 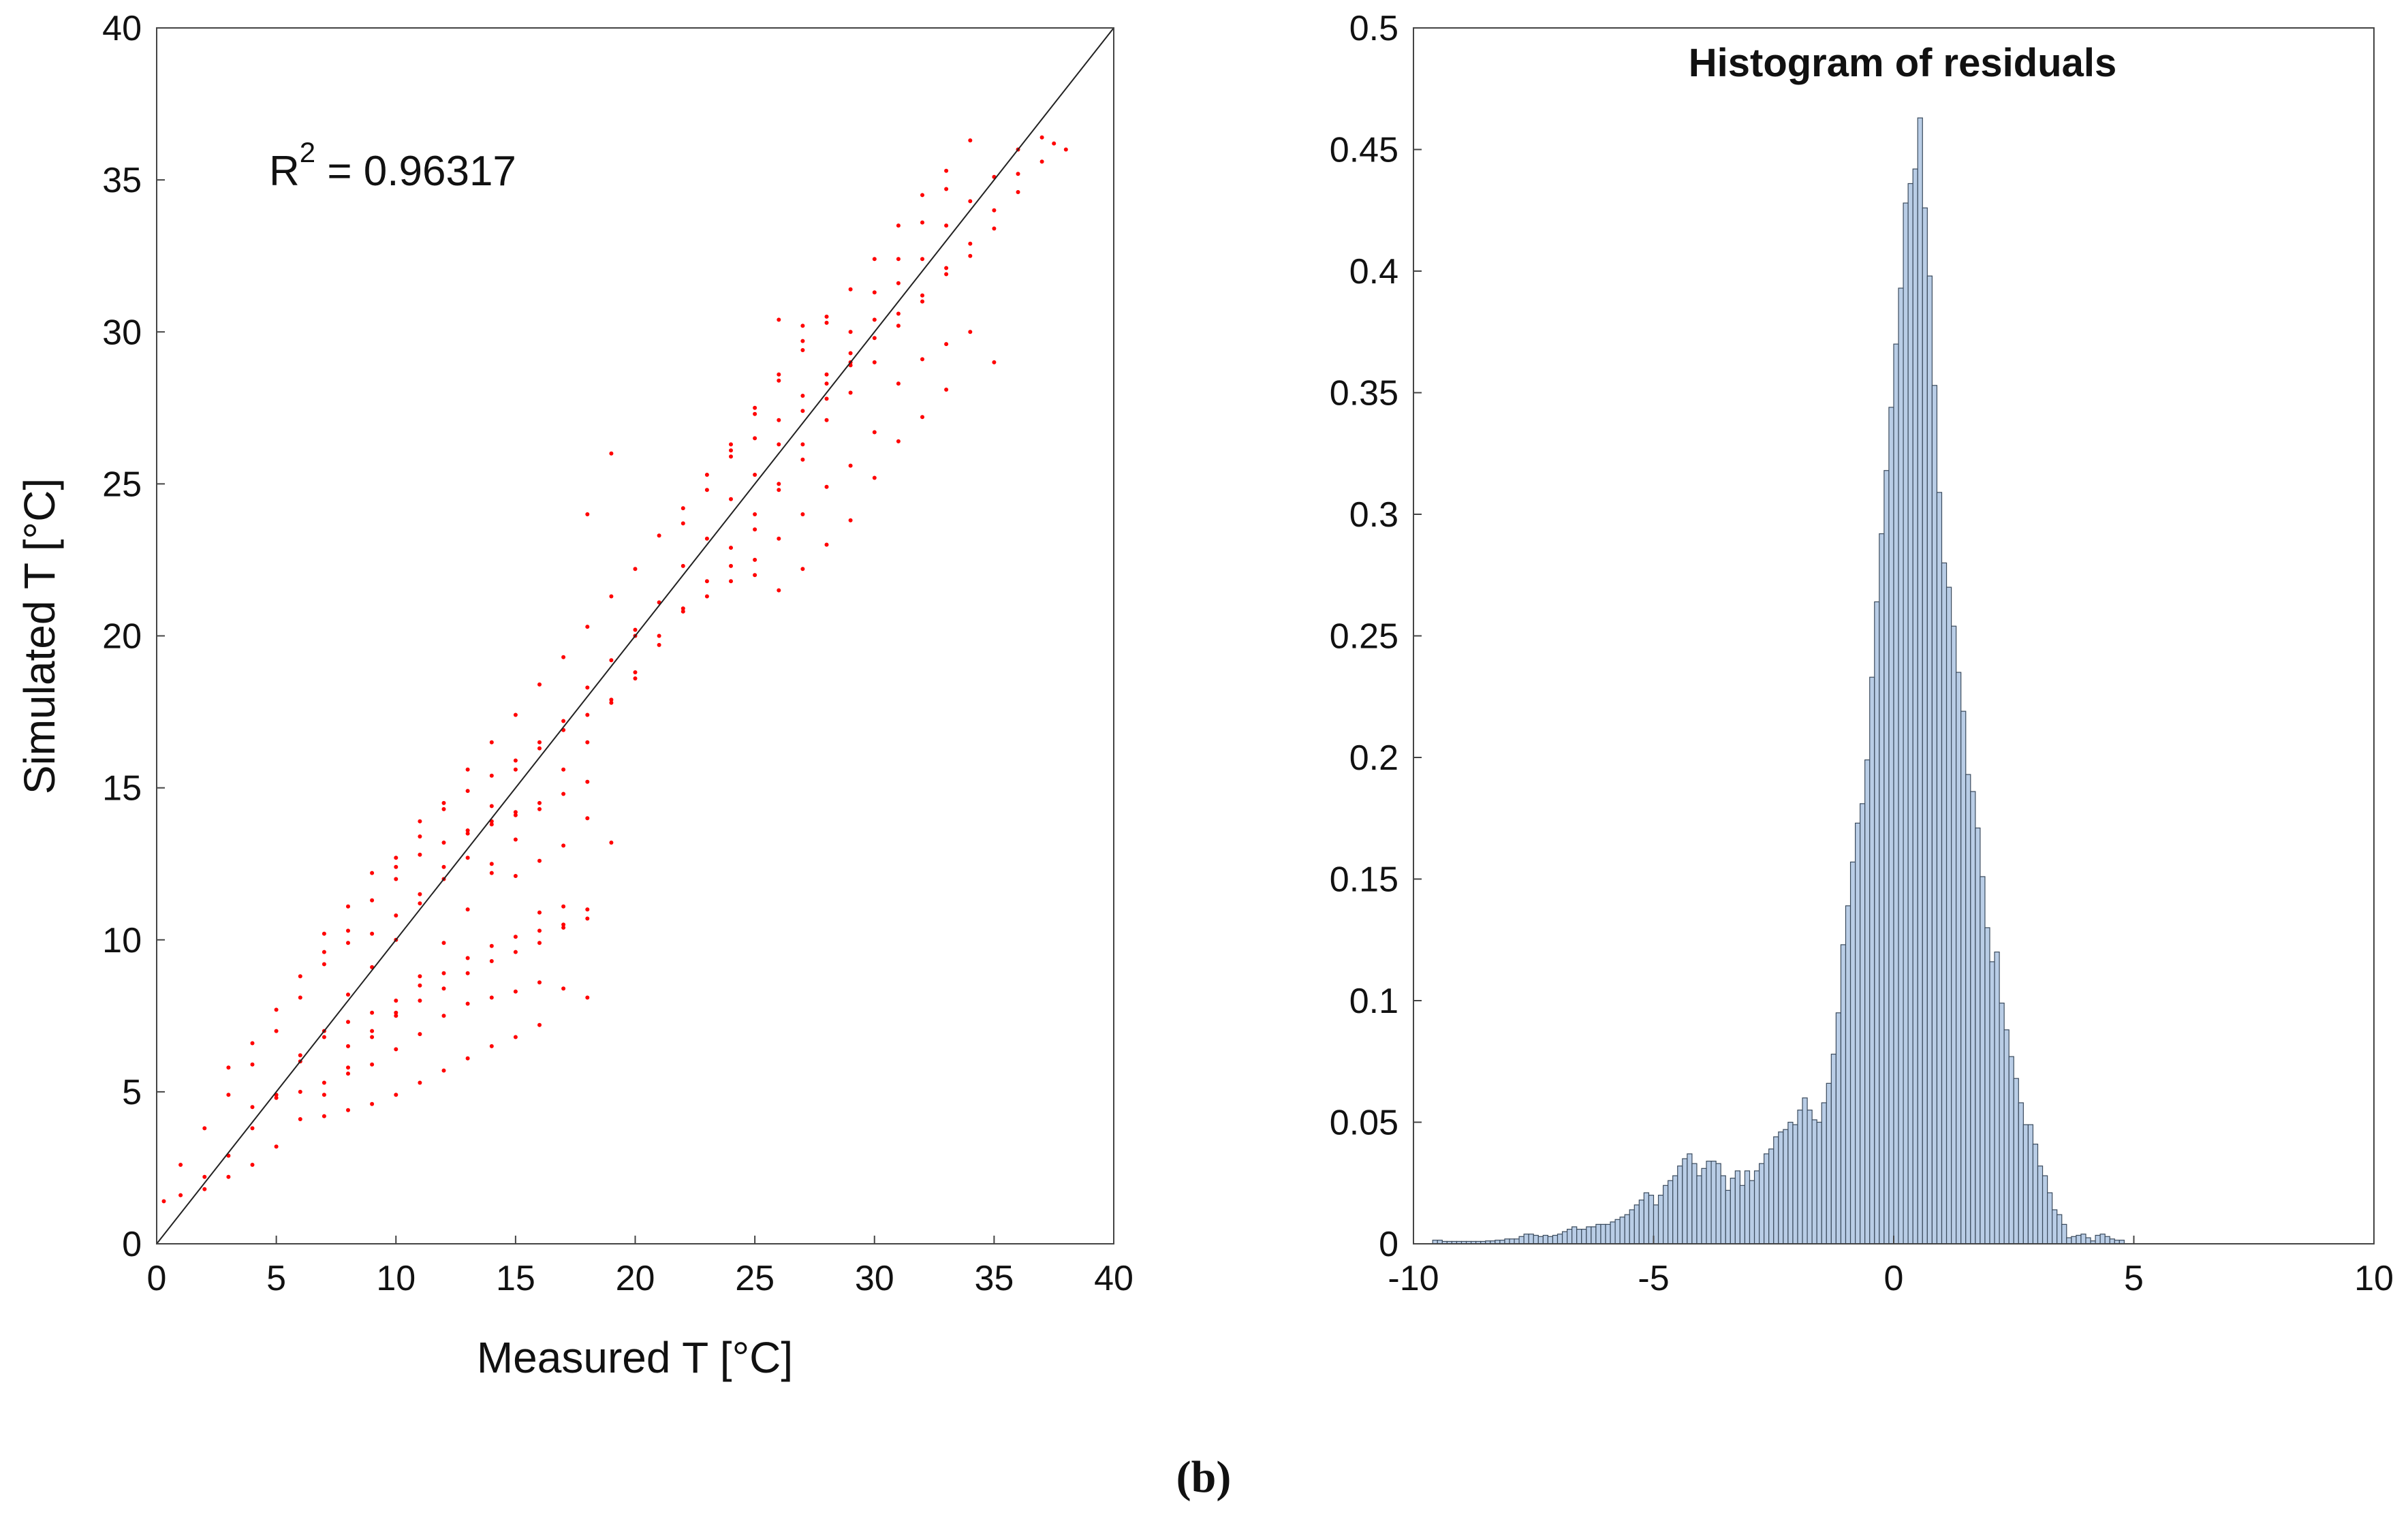 I want to click on histogram-y-tick-label: 0.15, so click(x=1364, y=880).